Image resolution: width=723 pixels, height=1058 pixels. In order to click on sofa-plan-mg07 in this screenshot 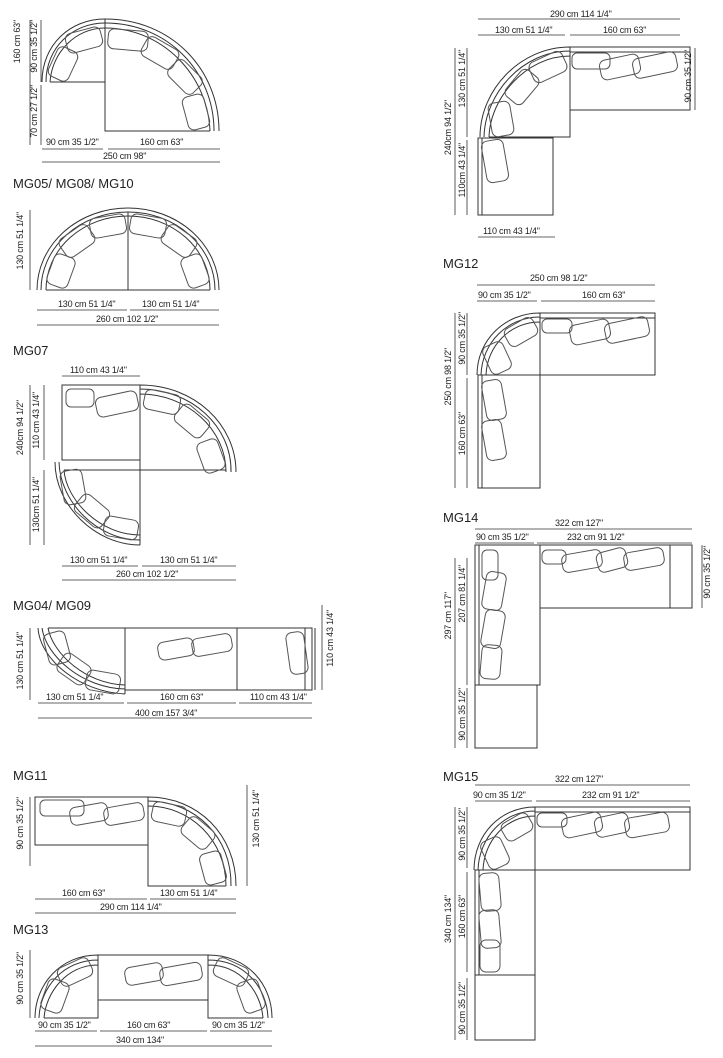, I will do `click(133, 478)`.